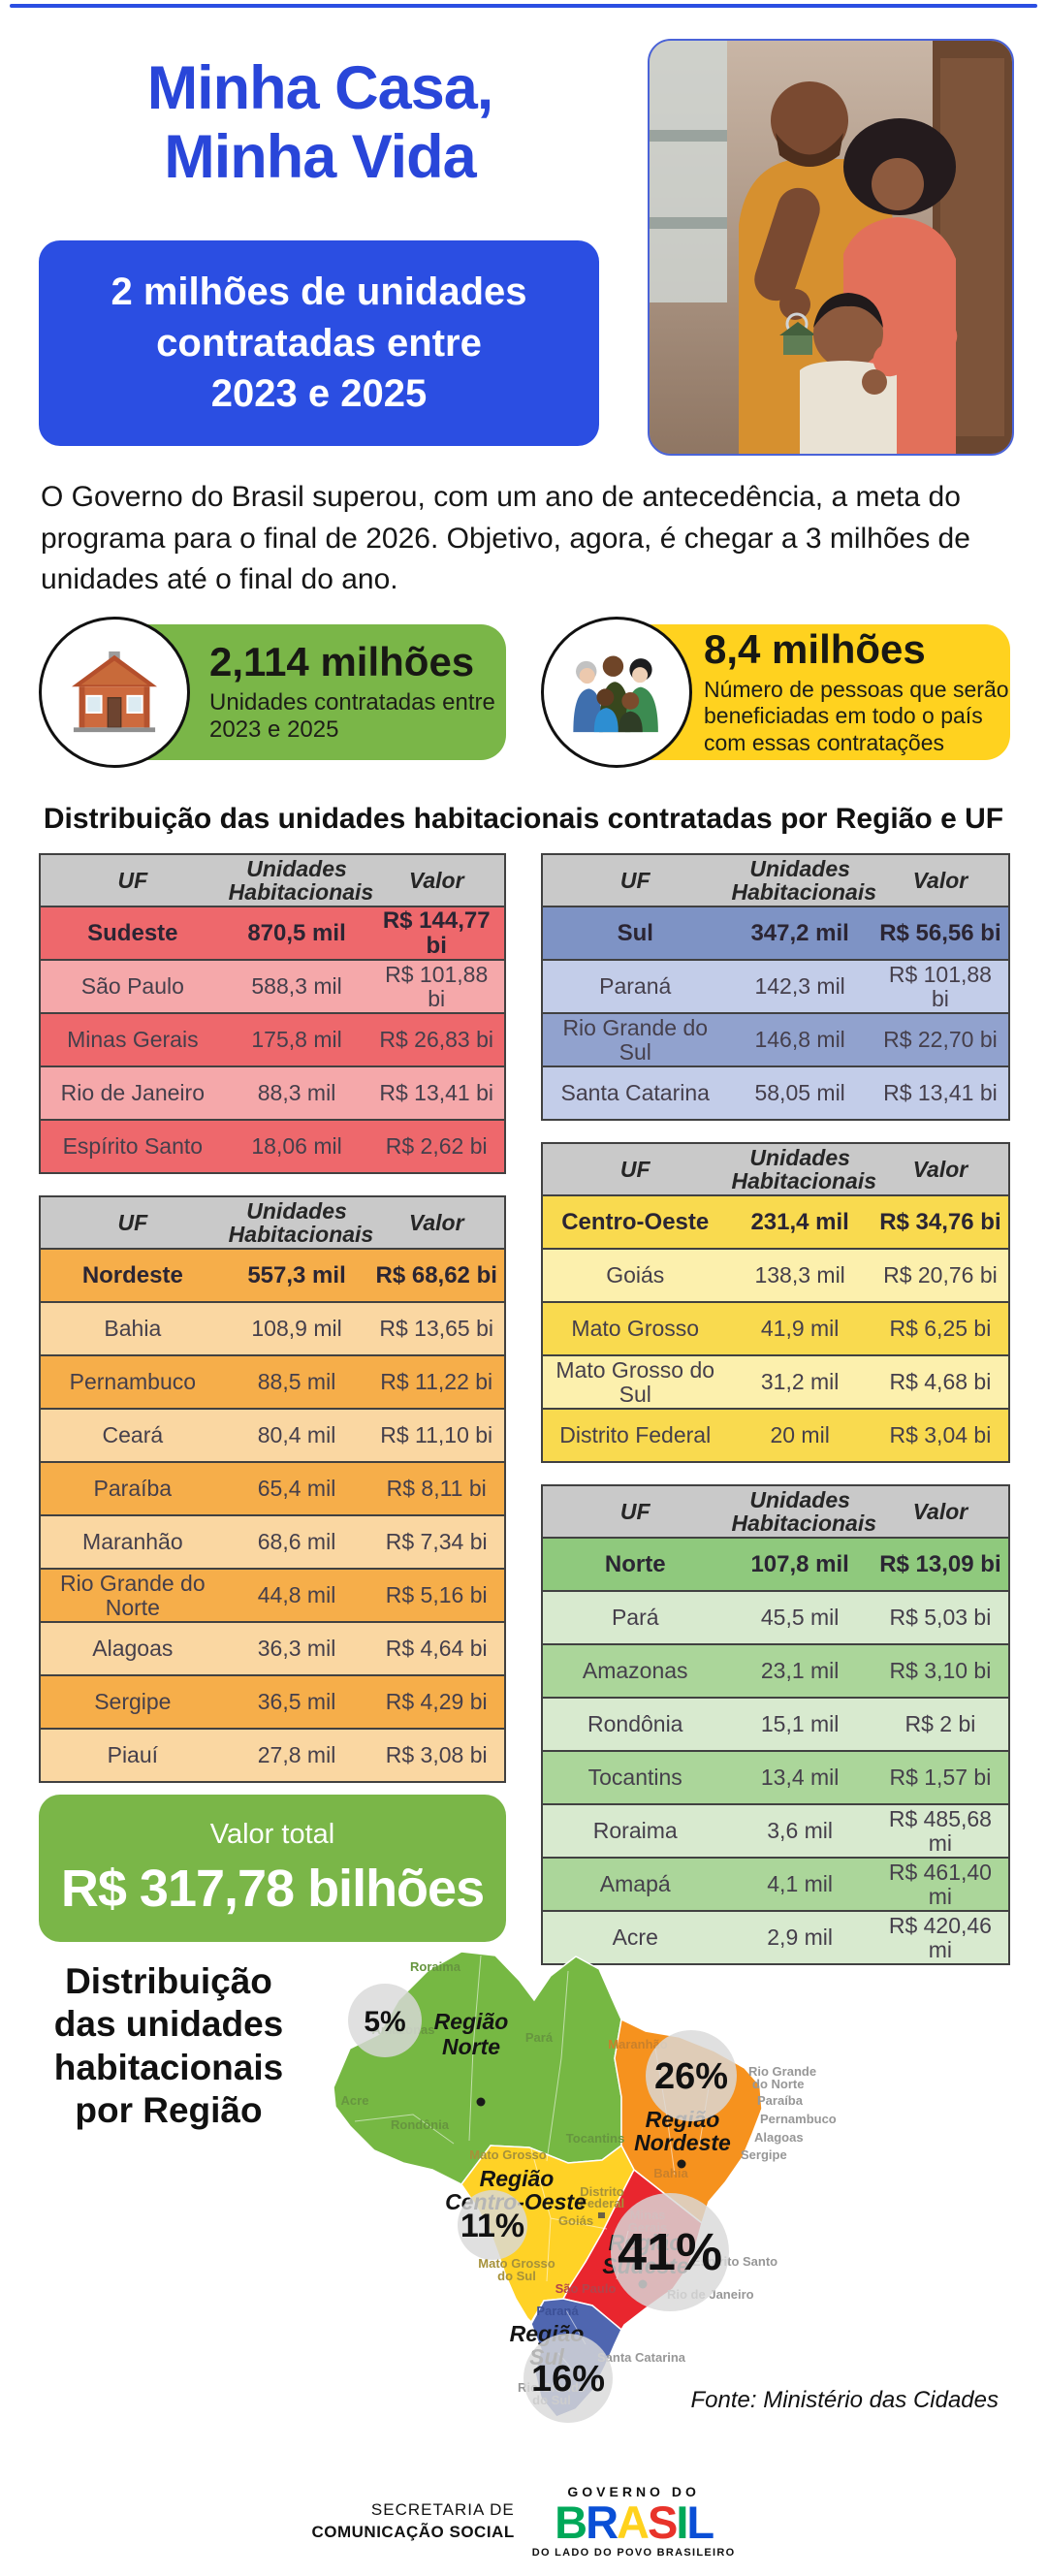 The image size is (1047, 2576). I want to click on region-dot-nordeste, so click(681, 2164).